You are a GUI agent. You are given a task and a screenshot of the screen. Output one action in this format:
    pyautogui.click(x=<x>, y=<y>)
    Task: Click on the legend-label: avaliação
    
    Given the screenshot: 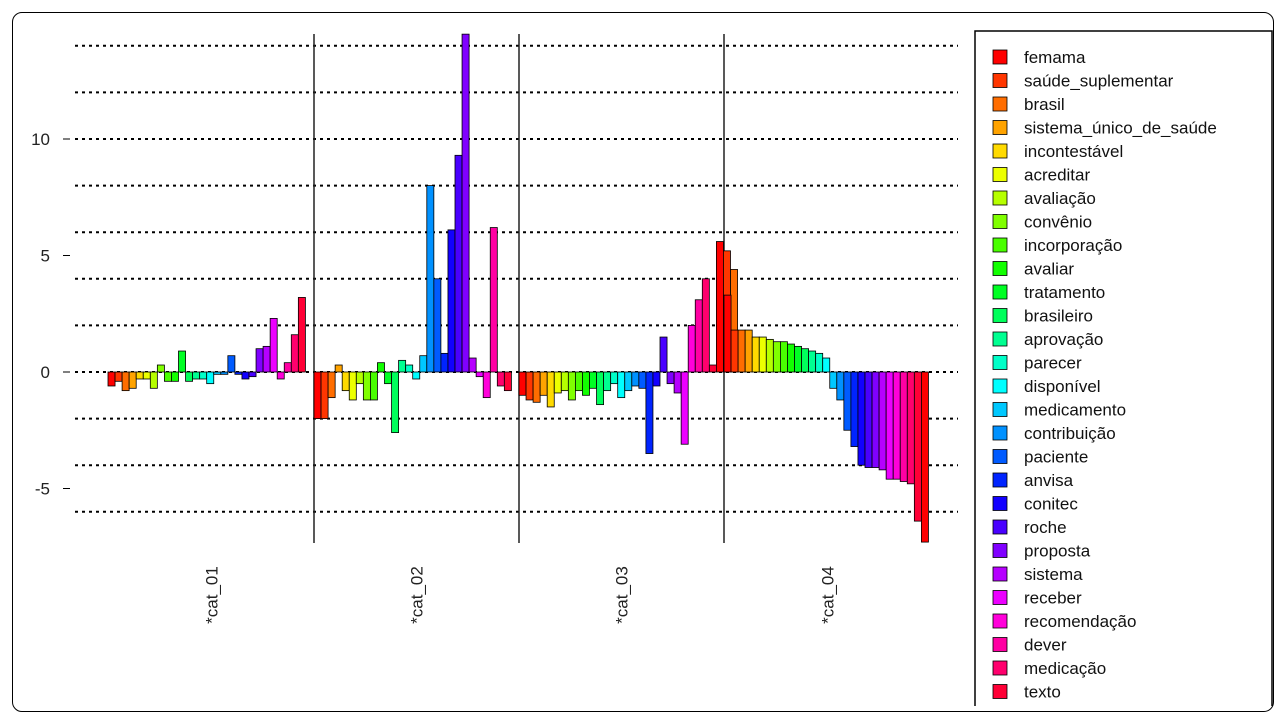 What is the action you would take?
    pyautogui.click(x=1060, y=198)
    